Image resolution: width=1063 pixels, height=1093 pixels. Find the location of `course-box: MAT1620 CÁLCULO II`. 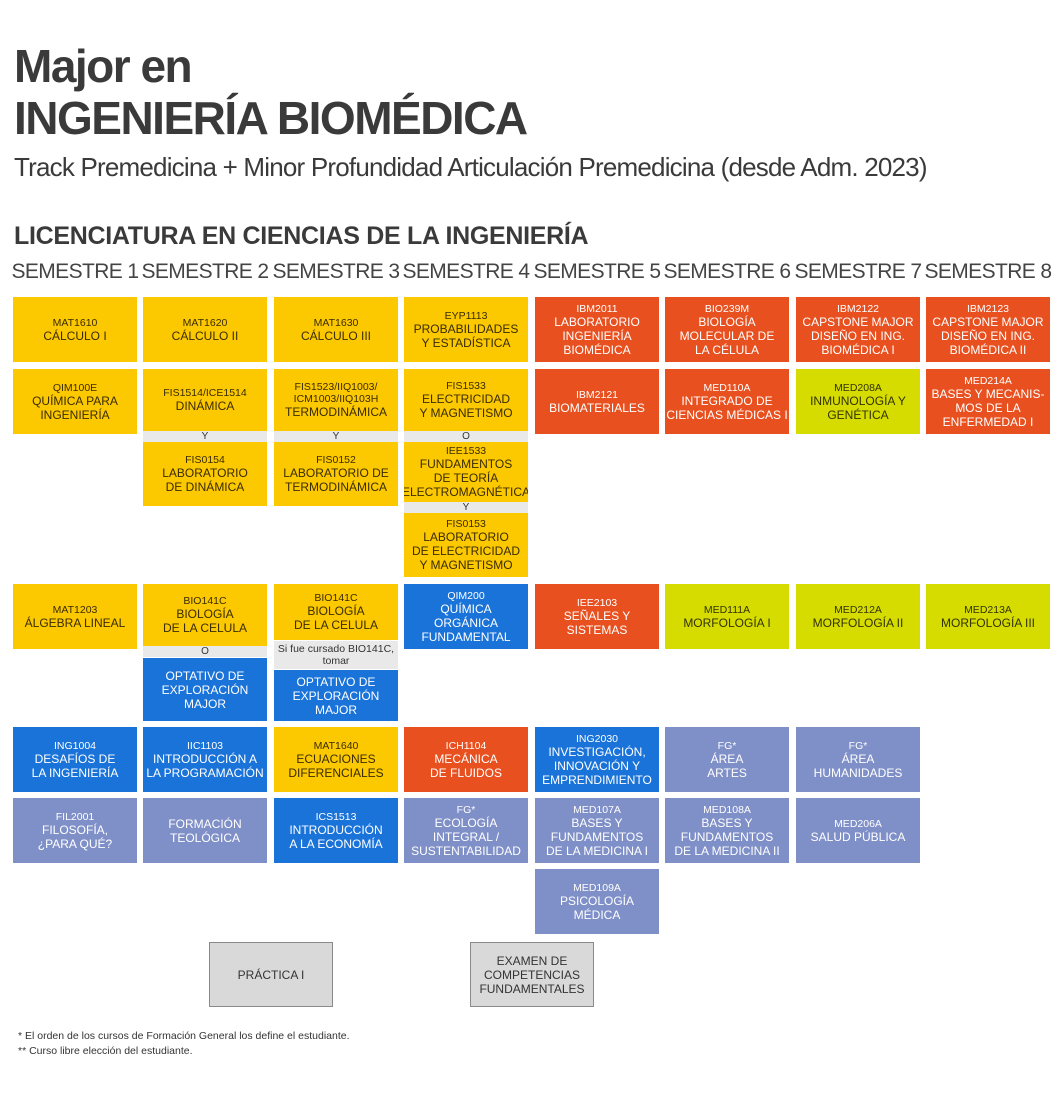

course-box: MAT1620 CÁLCULO II is located at coordinates (205, 329).